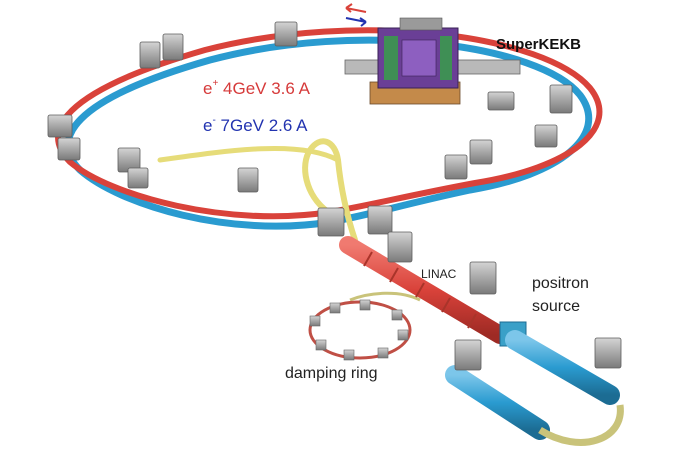 This screenshot has height=473, width=694. I want to click on damping-ring, so click(360, 330).